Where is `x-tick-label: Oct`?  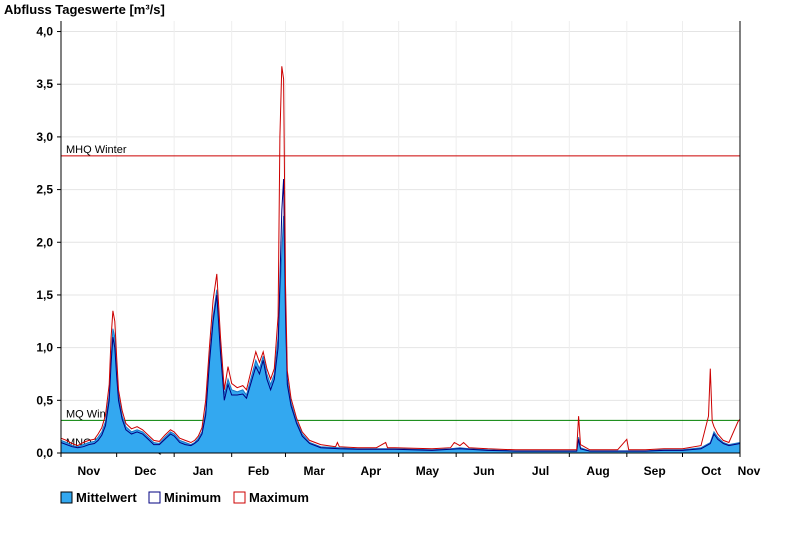
x-tick-label: Oct is located at coordinates (711, 471).